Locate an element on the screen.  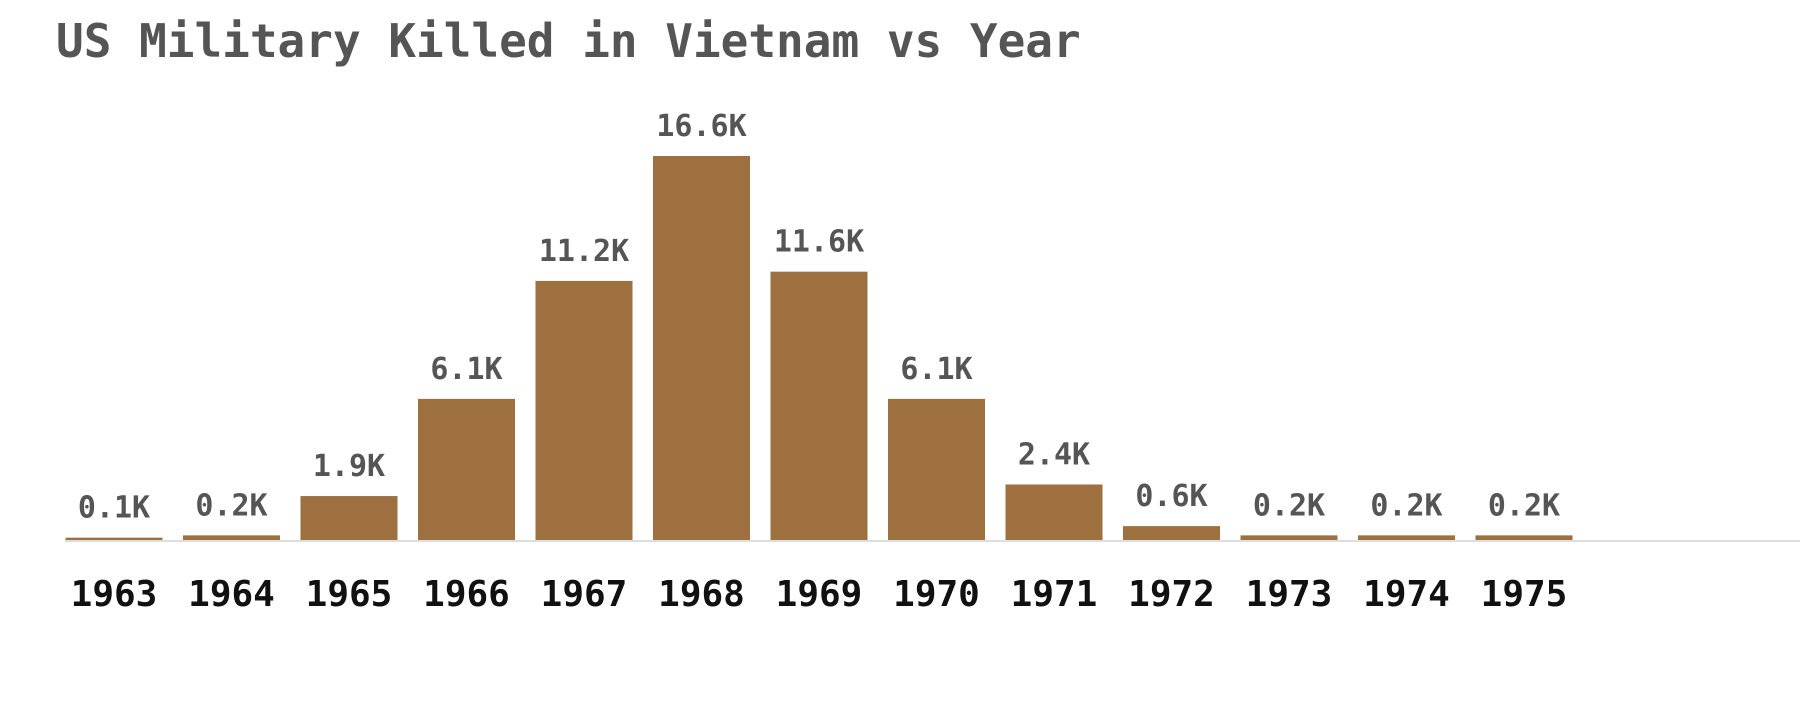
bar-1967 is located at coordinates (584, 410).